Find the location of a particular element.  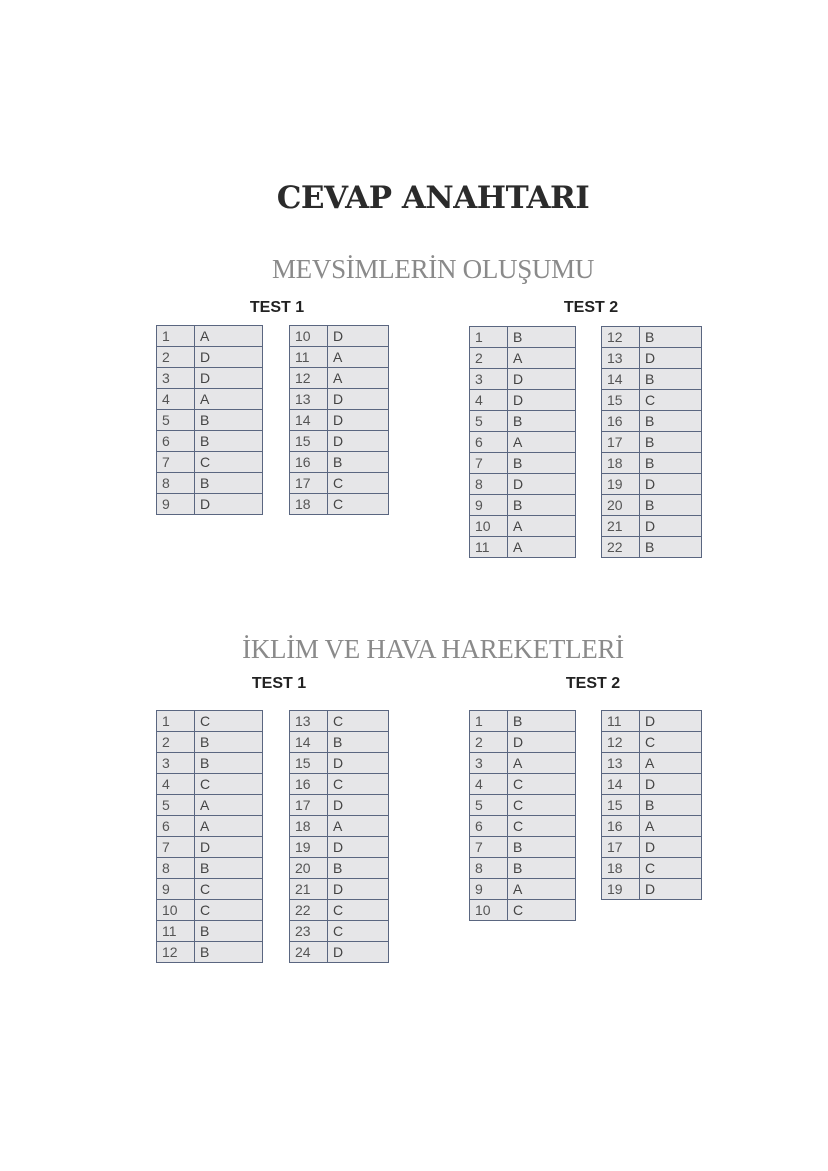

table-row: 14 B is located at coordinates (339, 742).